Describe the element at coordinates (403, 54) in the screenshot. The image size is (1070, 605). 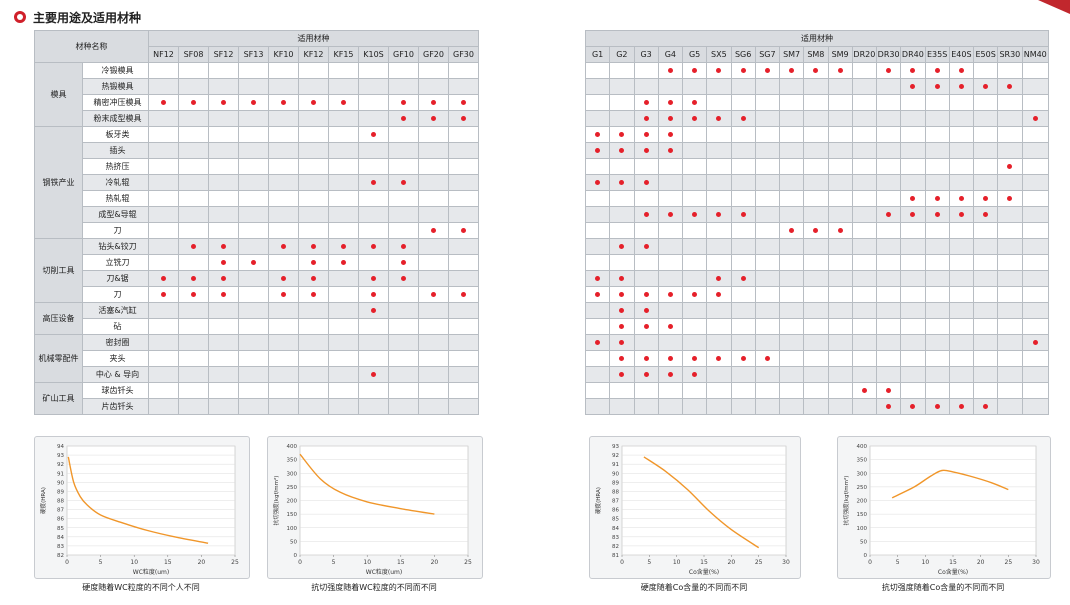
I see `column-header: GF10` at that location.